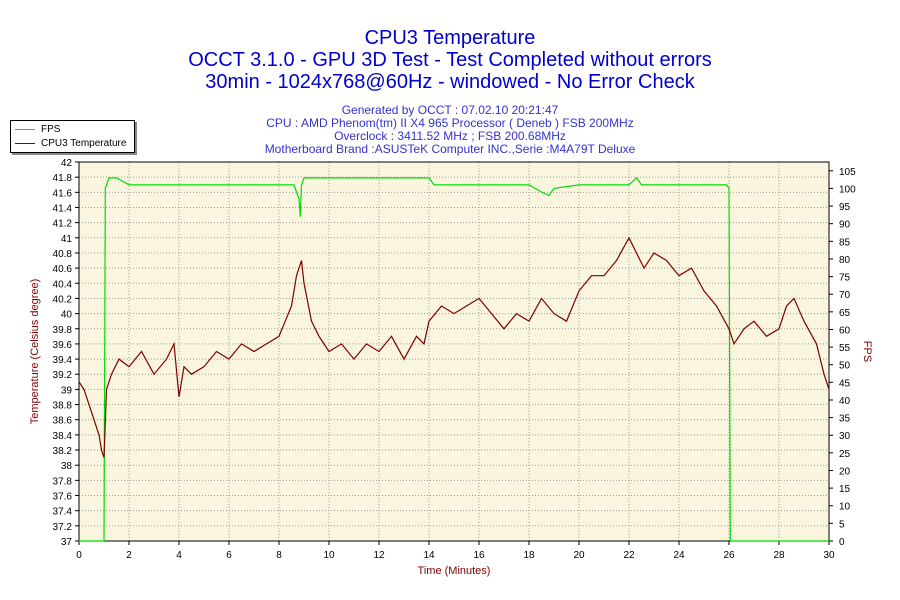 Image resolution: width=900 pixels, height=600 pixels. Describe the element at coordinates (845, 278) in the screenshot. I see `y2-tick-label: 75` at that location.